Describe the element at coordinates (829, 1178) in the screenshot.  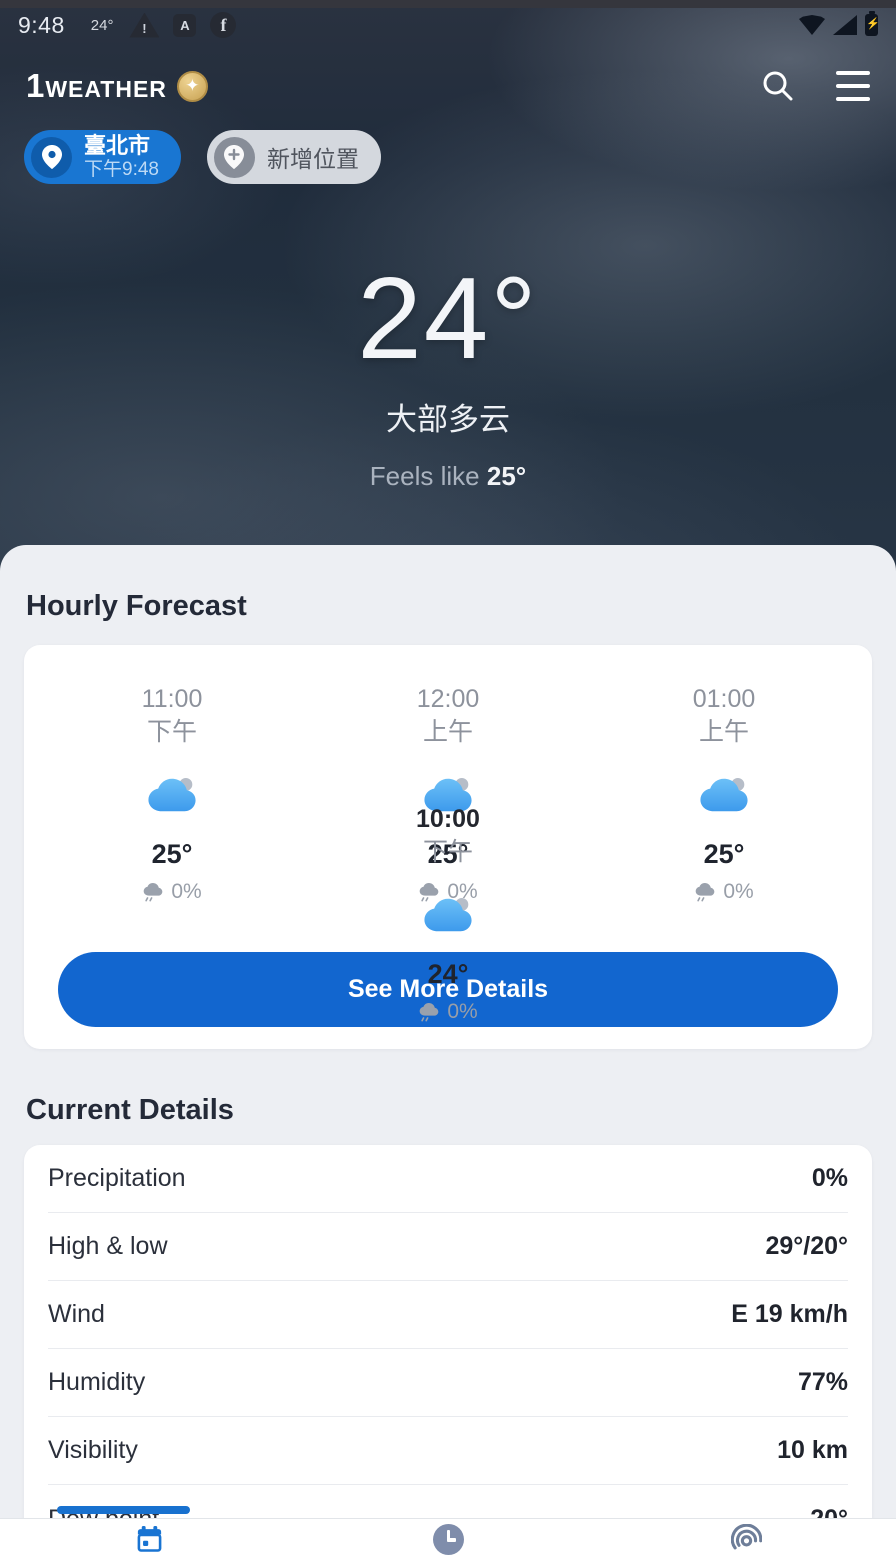
I see `detail-value: 0%` at that location.